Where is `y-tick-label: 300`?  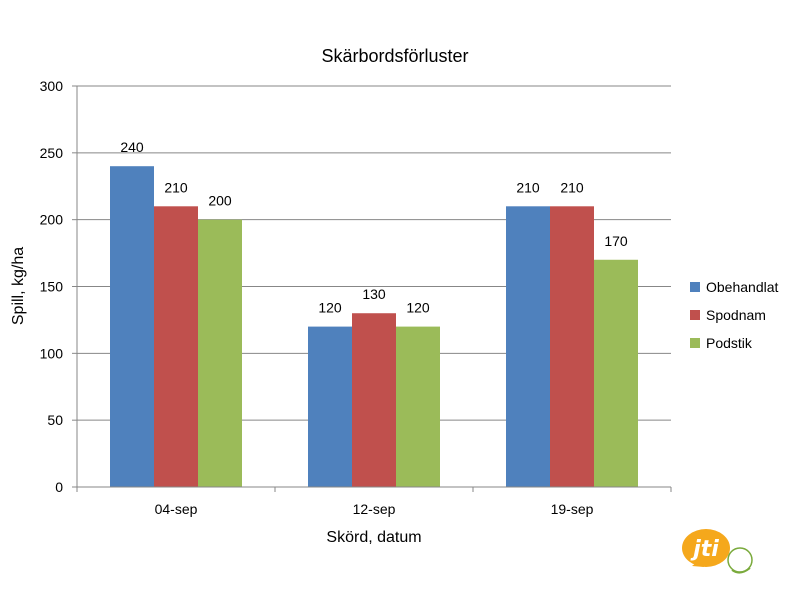
y-tick-label: 300 is located at coordinates (52, 86).